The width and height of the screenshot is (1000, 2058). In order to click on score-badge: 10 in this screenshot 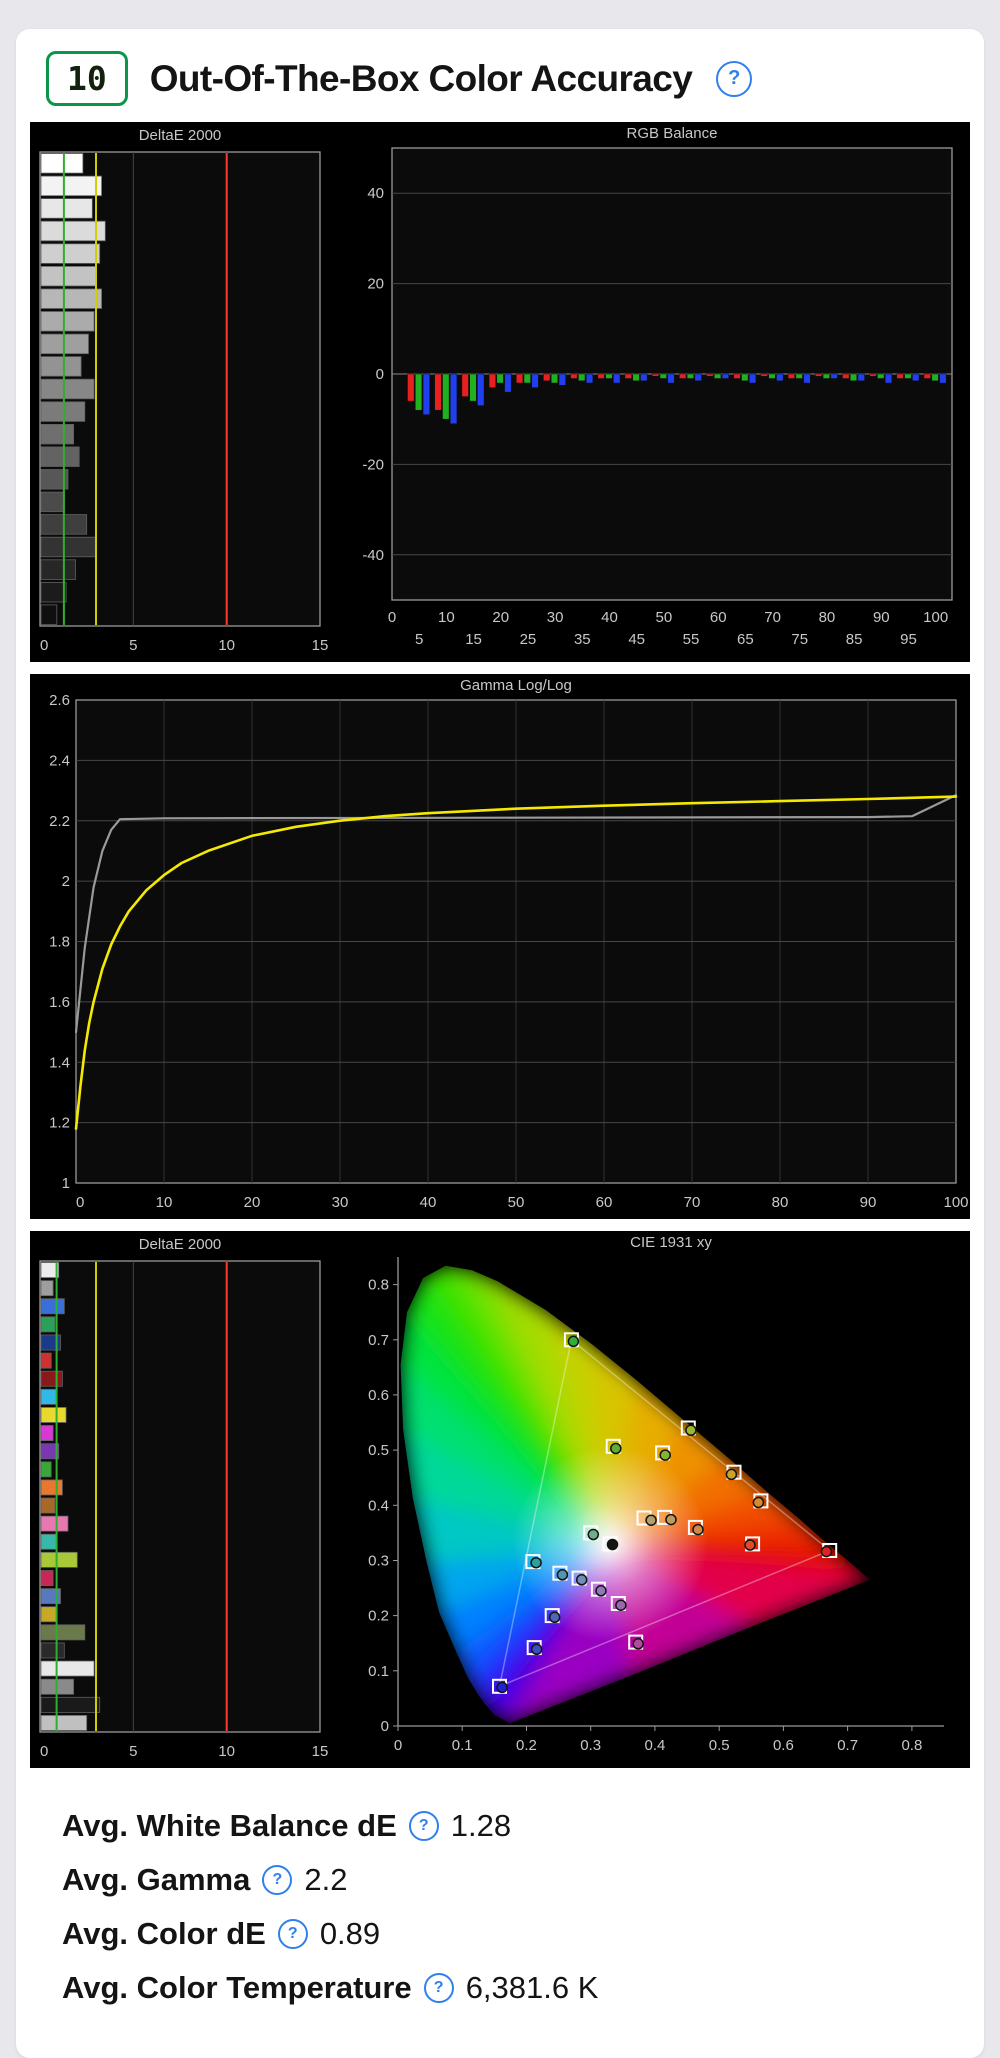, I will do `click(87, 78)`.